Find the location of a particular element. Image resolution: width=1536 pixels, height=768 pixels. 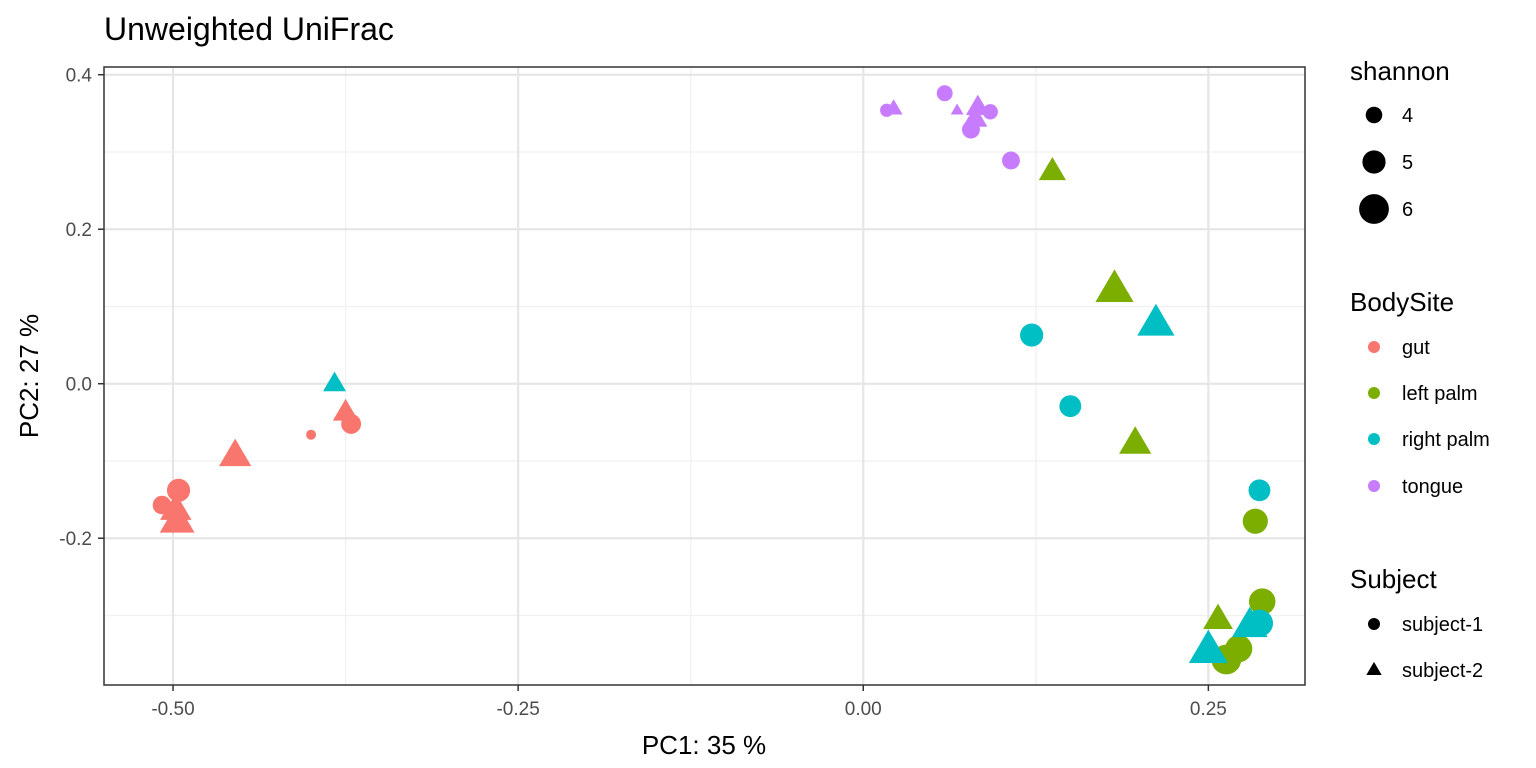

y-axis-title: PC2: 27 % is located at coordinates (29, 376).